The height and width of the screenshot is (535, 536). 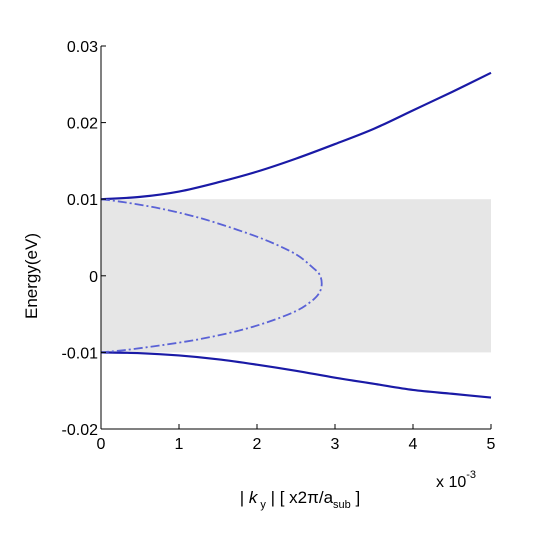 What do you see at coordinates (263, 505) in the screenshot?
I see `x-label-sub-y: y` at bounding box center [263, 505].